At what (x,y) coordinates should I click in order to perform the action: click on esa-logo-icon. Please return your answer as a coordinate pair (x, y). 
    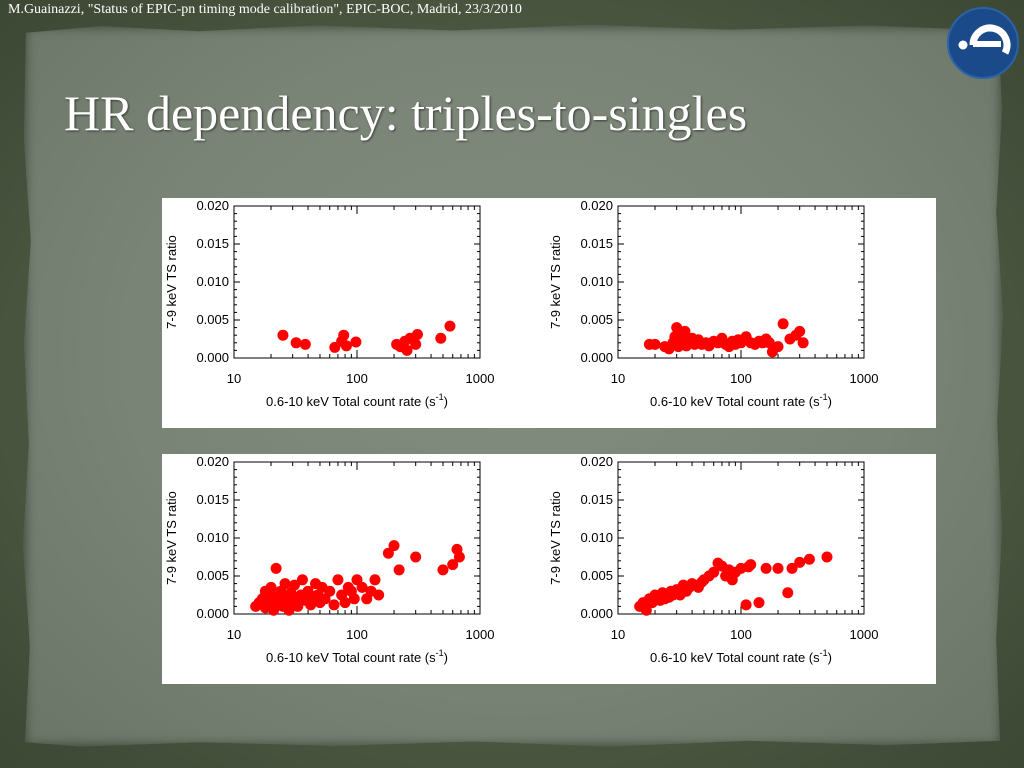
    Looking at the image, I should click on (982, 43).